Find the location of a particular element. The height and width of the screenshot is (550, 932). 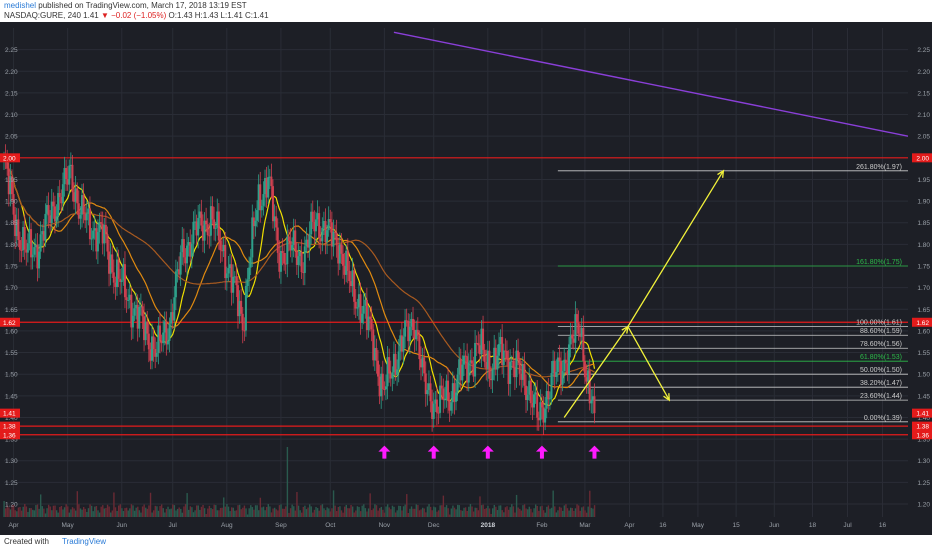

y-tick-label-left: 1.20 is located at coordinates (11, 505).